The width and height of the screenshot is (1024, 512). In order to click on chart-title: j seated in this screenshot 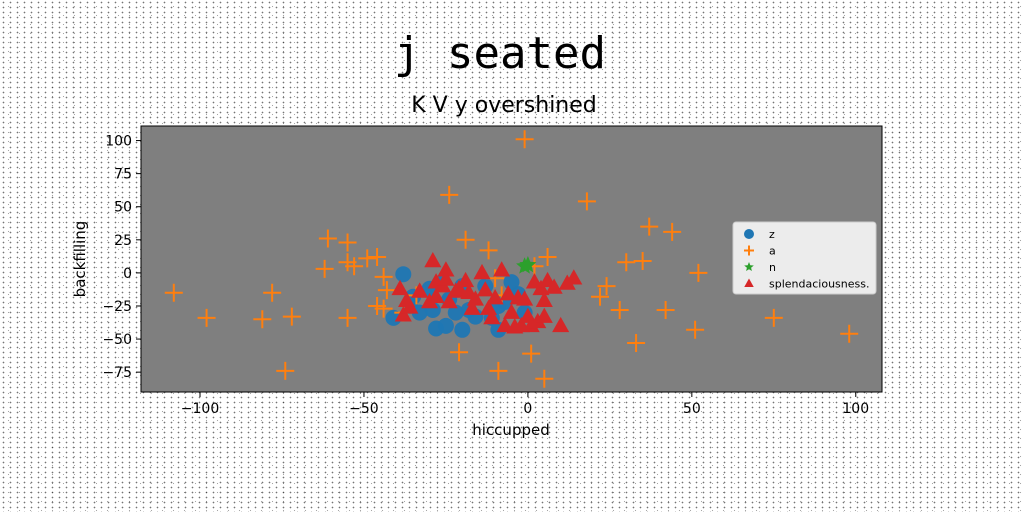, I will do `click(500, 53)`.